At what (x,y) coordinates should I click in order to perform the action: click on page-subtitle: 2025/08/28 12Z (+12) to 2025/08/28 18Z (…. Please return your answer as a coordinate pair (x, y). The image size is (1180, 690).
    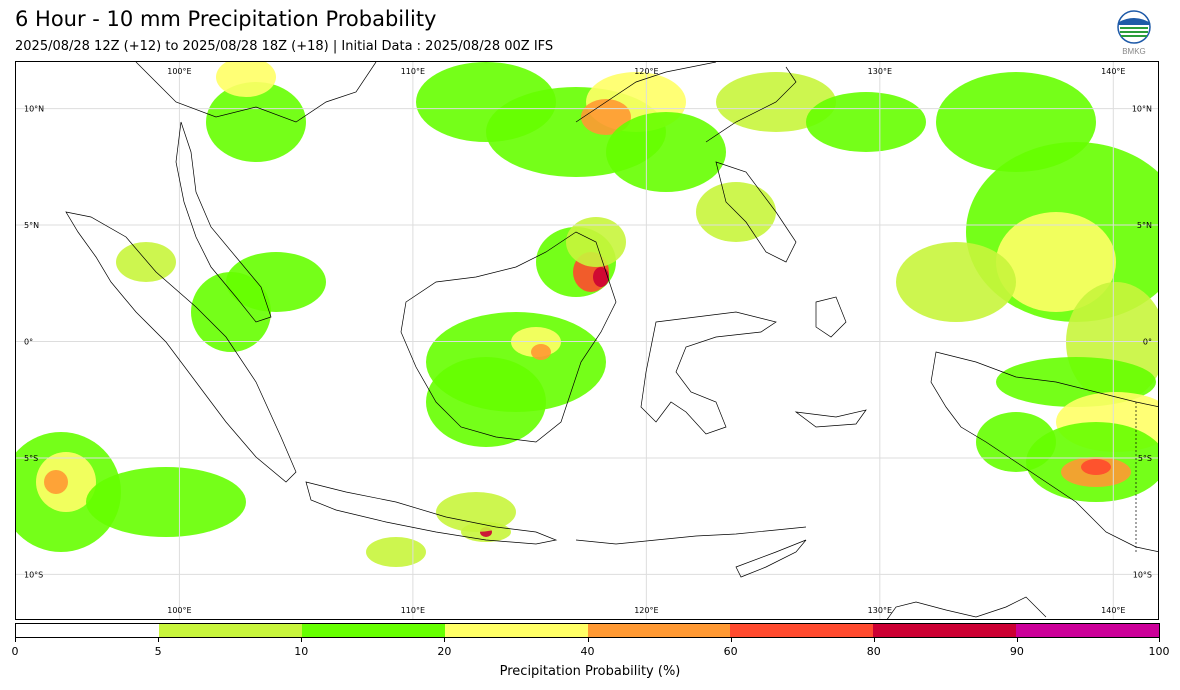
    Looking at the image, I should click on (284, 46).